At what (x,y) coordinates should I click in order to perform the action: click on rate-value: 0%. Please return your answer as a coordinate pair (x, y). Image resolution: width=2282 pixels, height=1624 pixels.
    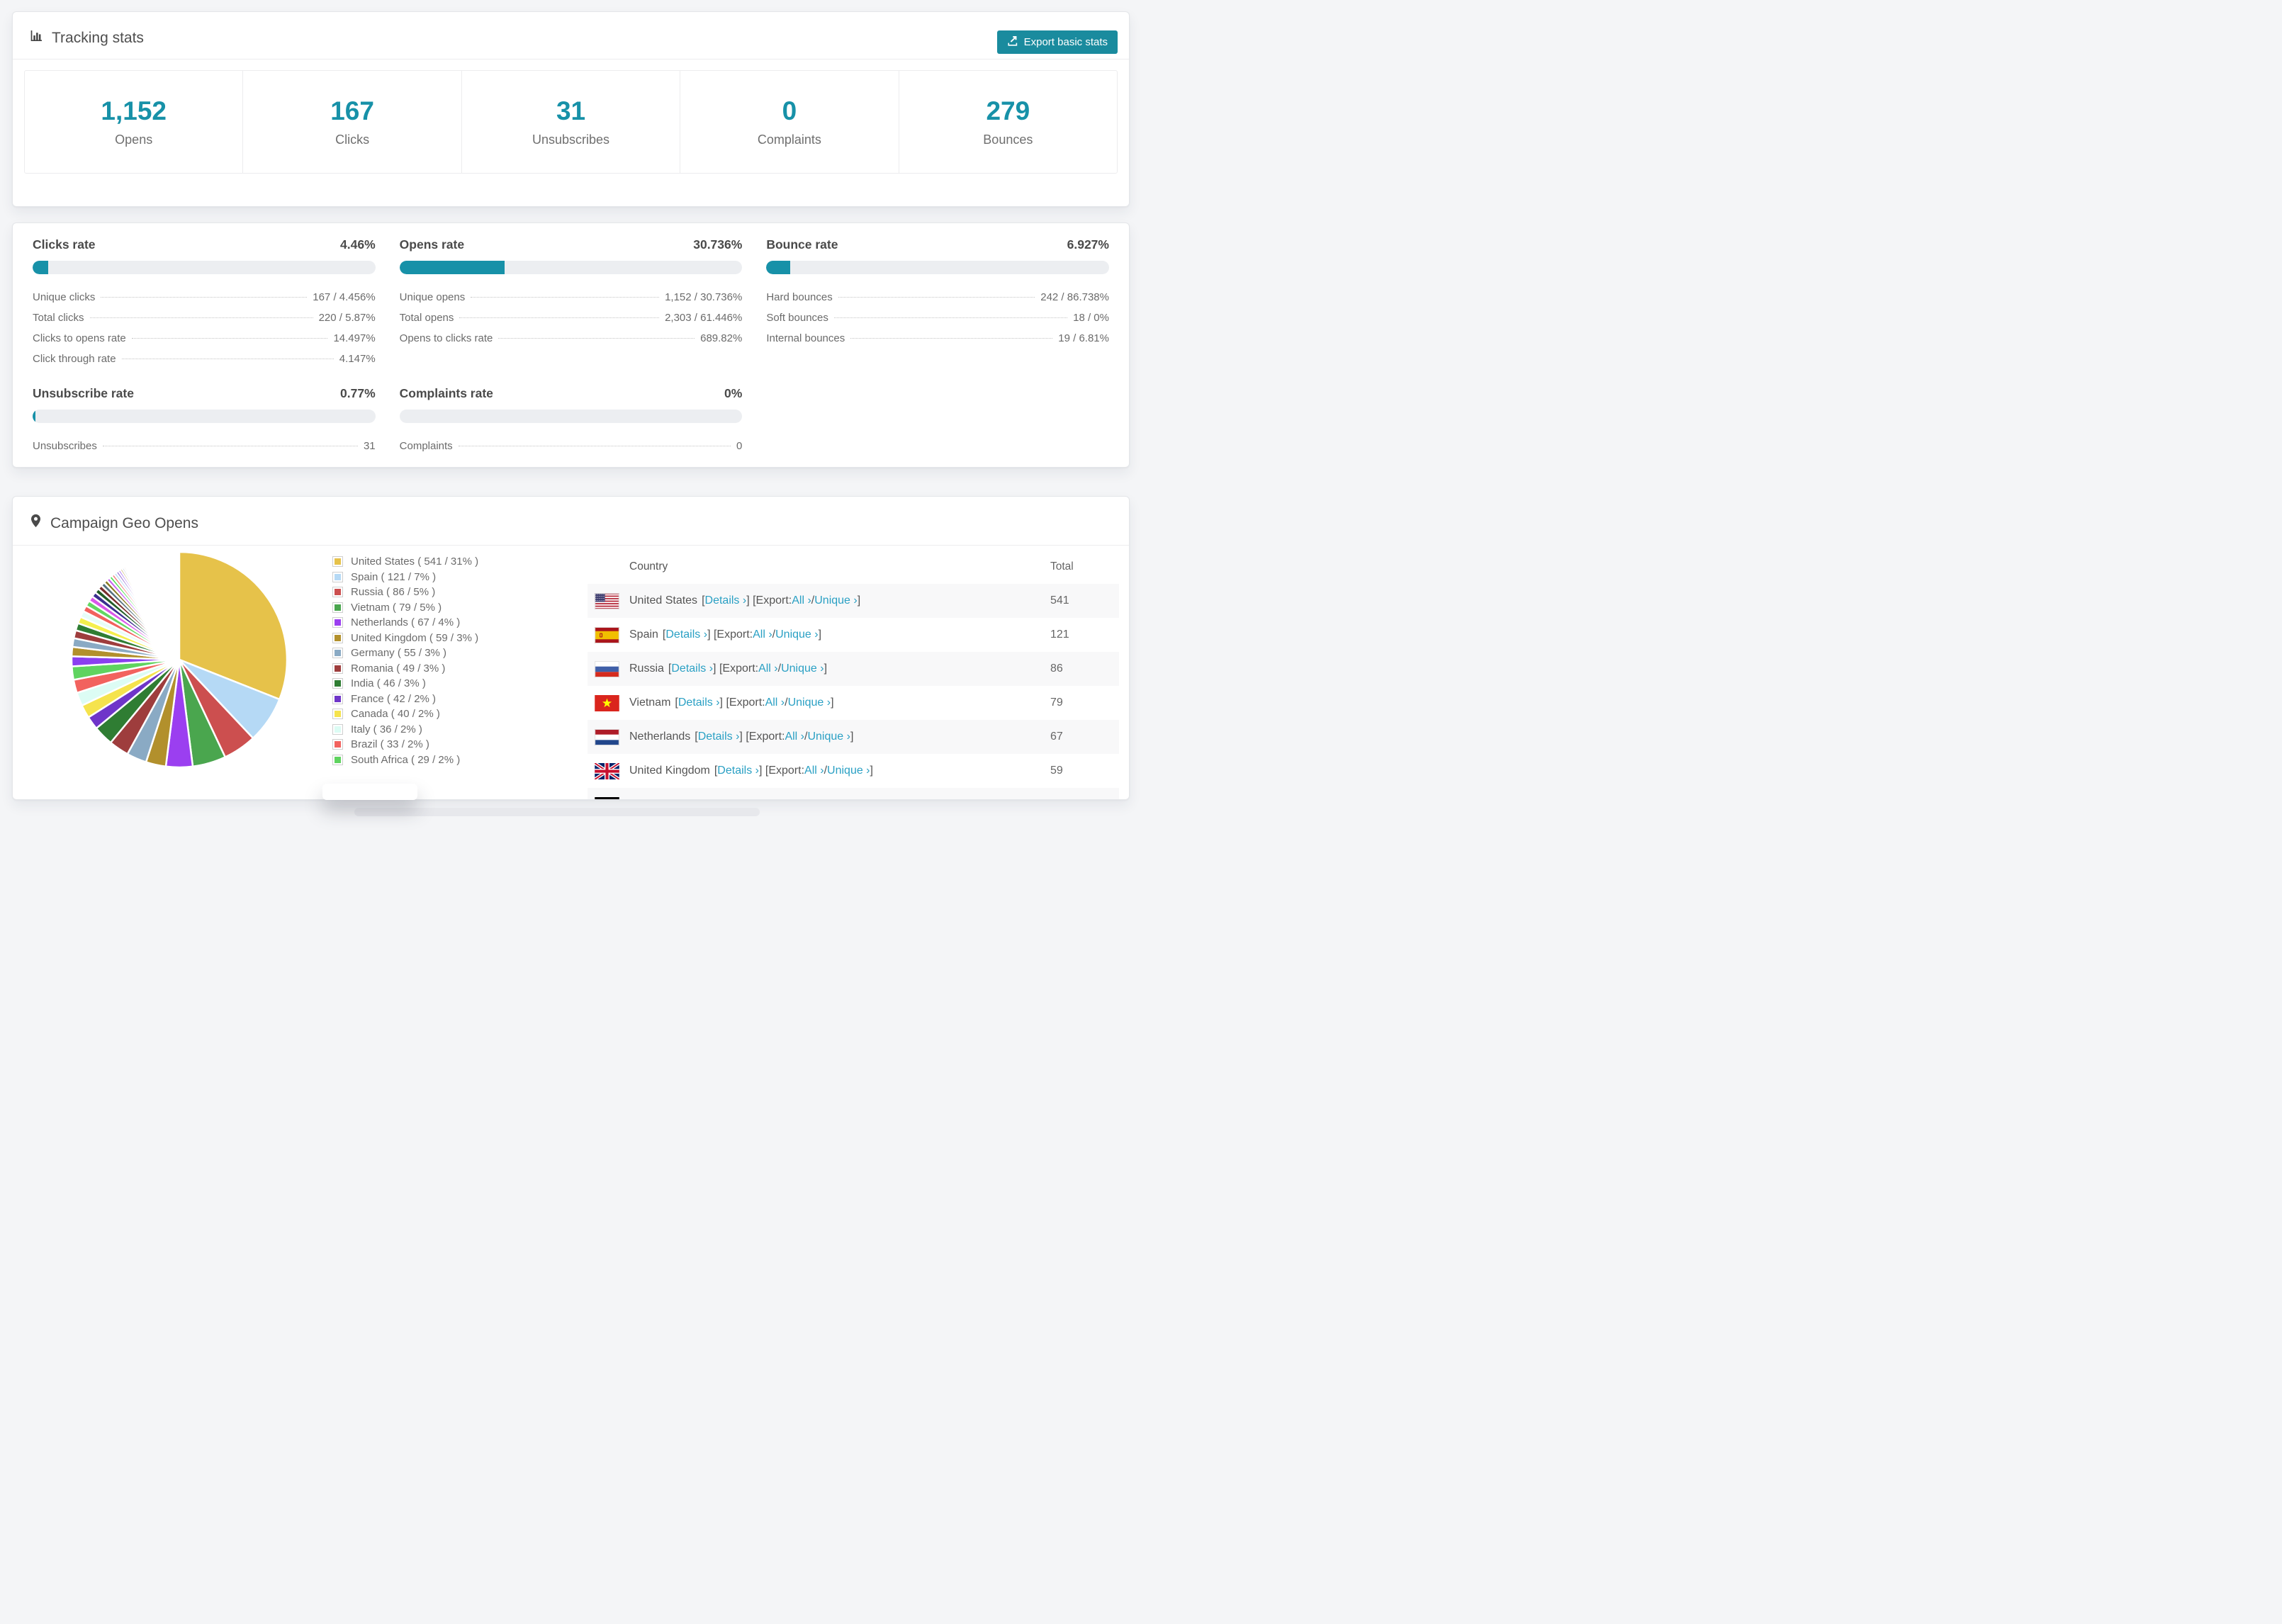
    Looking at the image, I should click on (733, 393).